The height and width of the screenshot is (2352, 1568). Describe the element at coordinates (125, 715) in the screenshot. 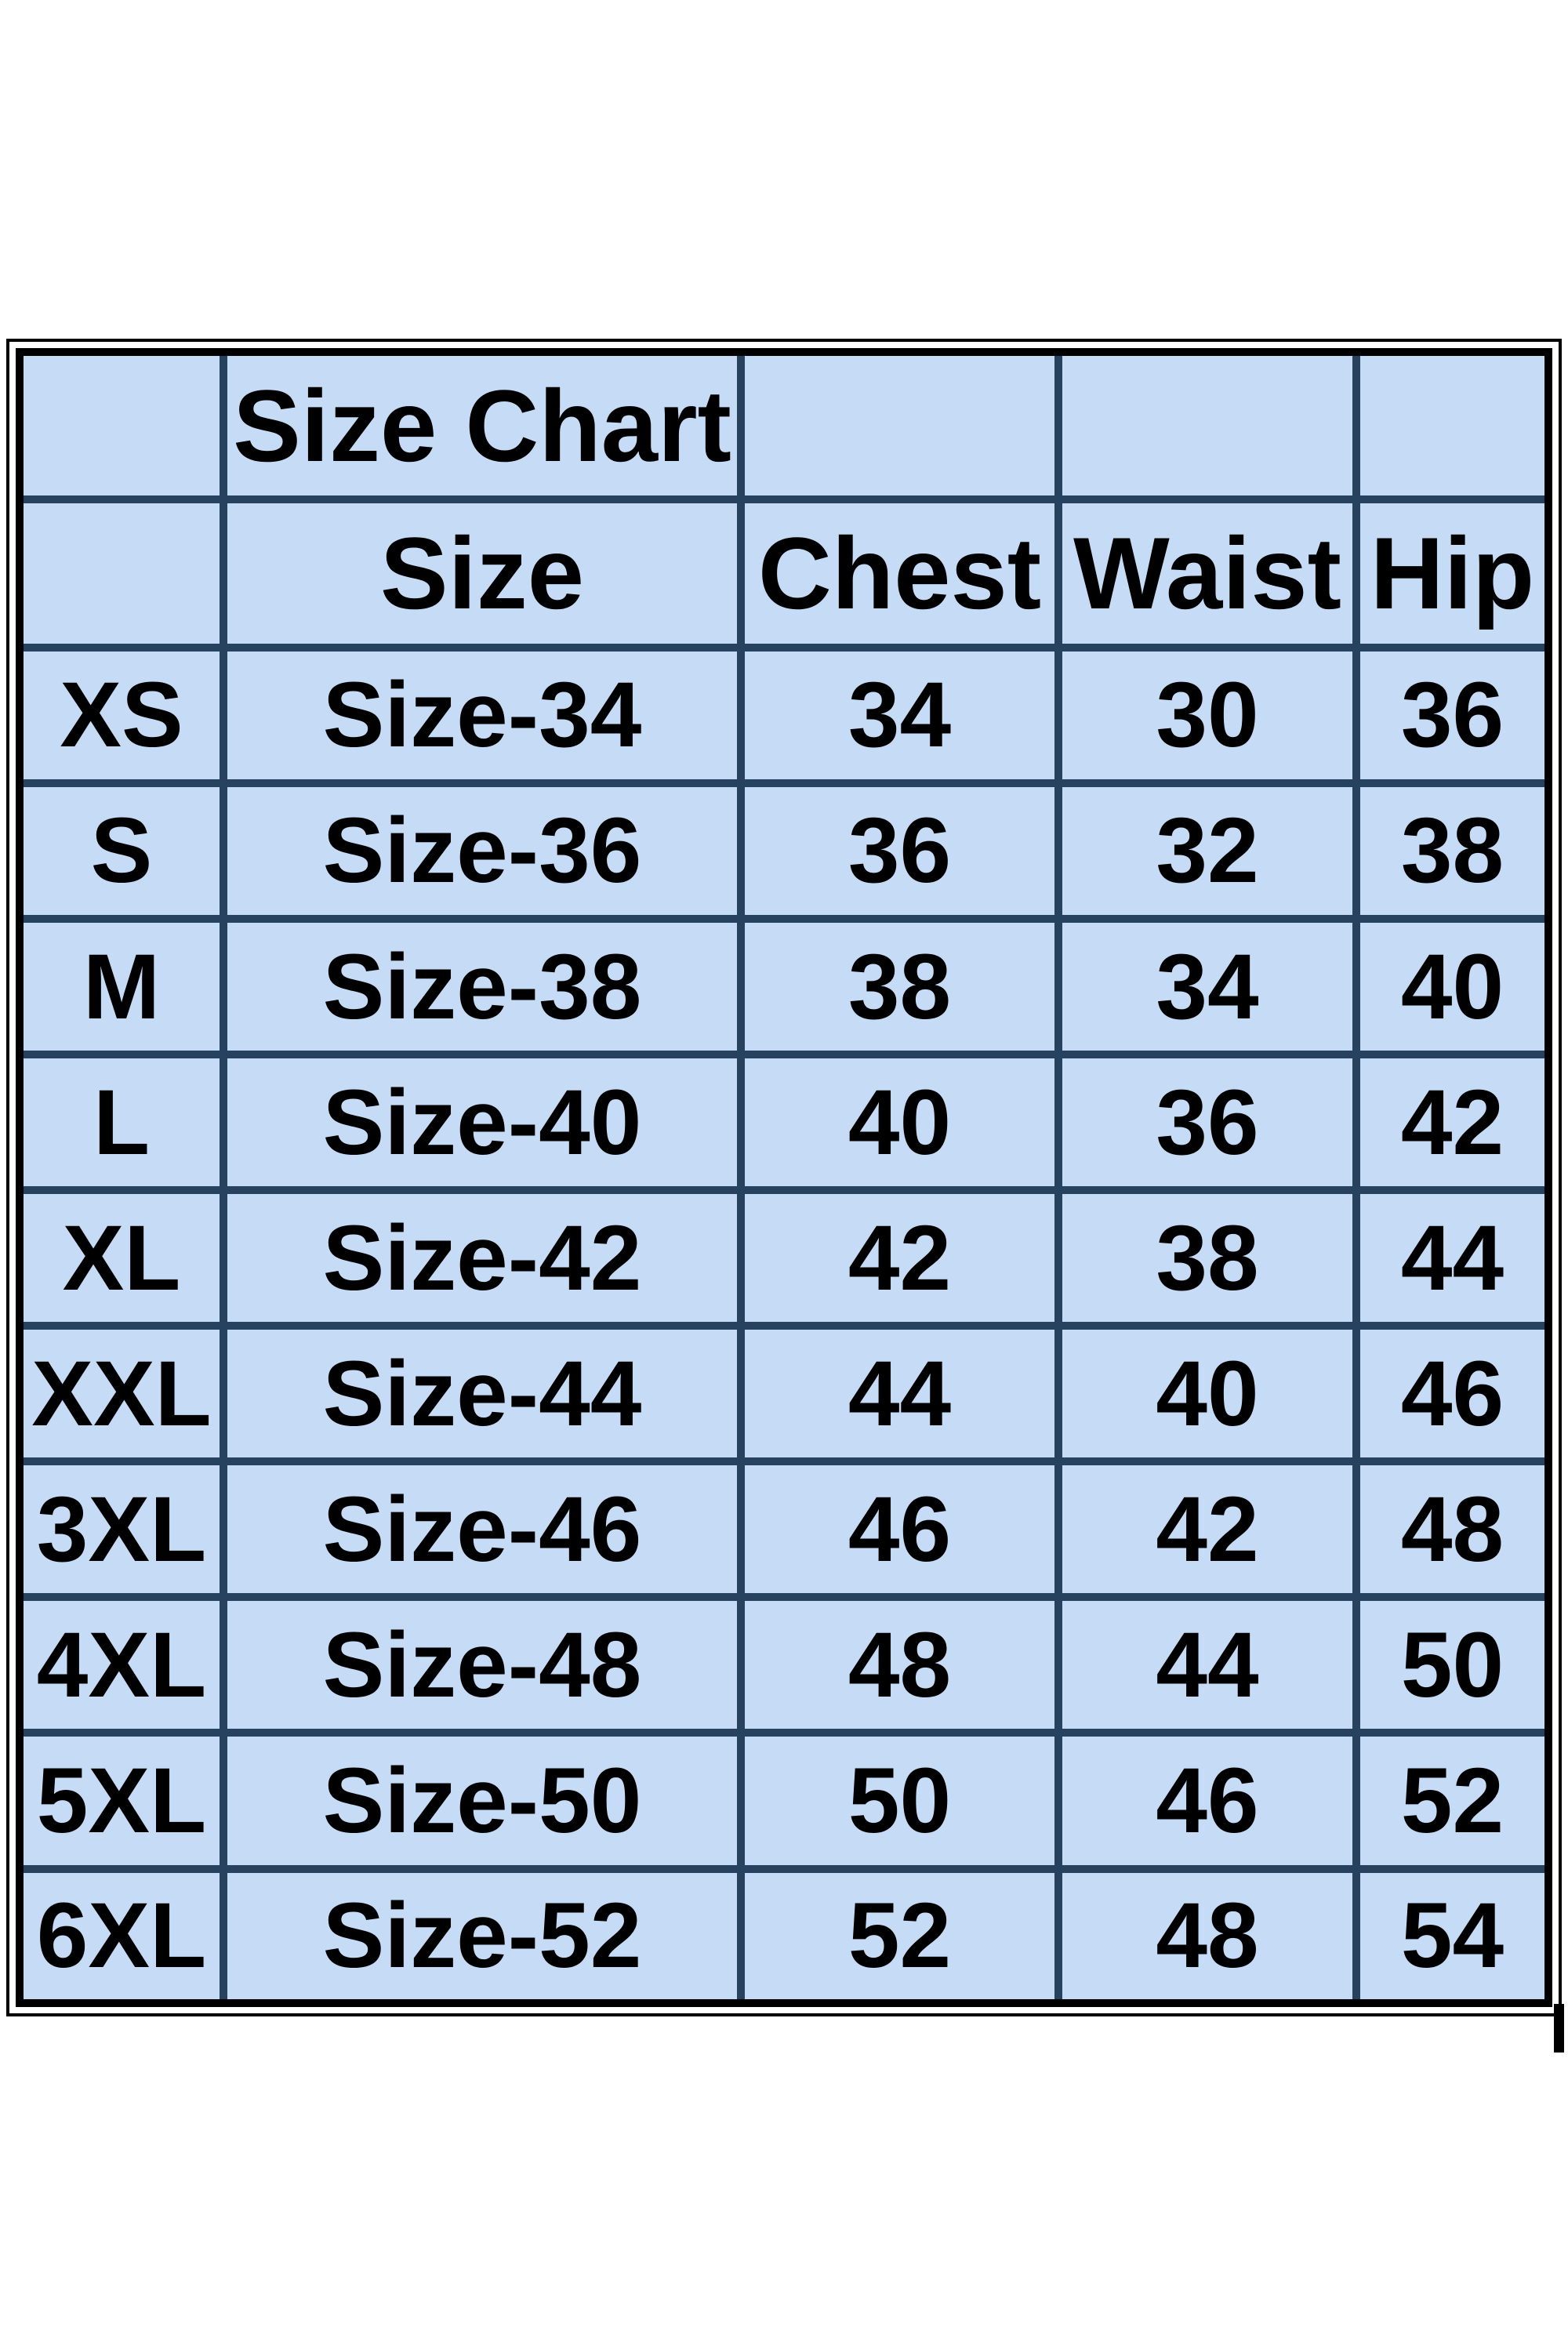

I see `row-label-cell: XS` at that location.